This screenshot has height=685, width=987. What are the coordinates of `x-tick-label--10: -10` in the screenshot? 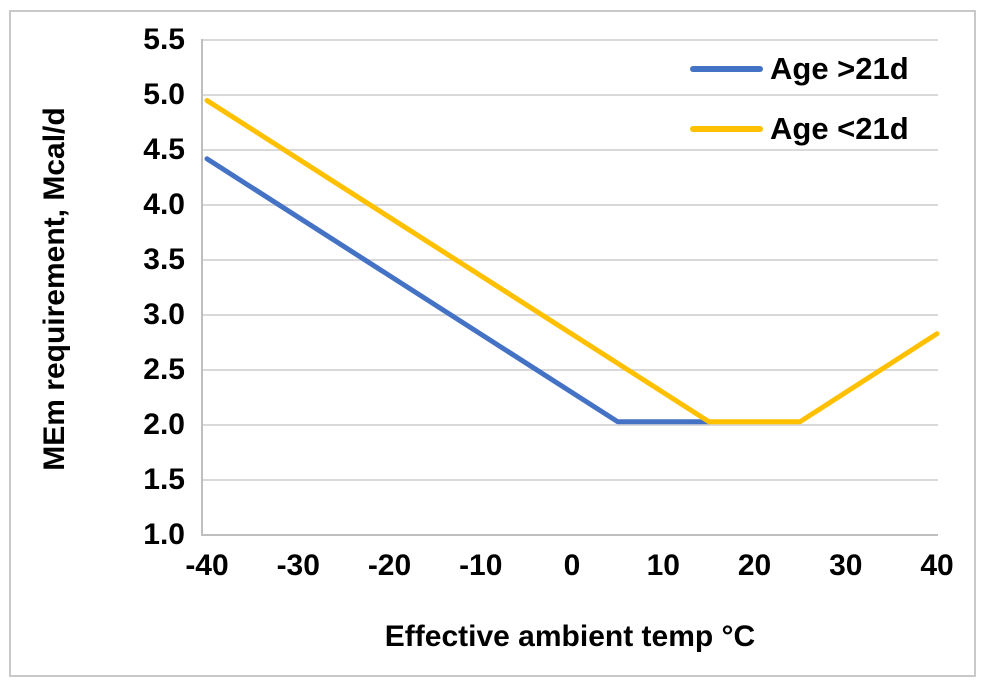 It's located at (481, 565).